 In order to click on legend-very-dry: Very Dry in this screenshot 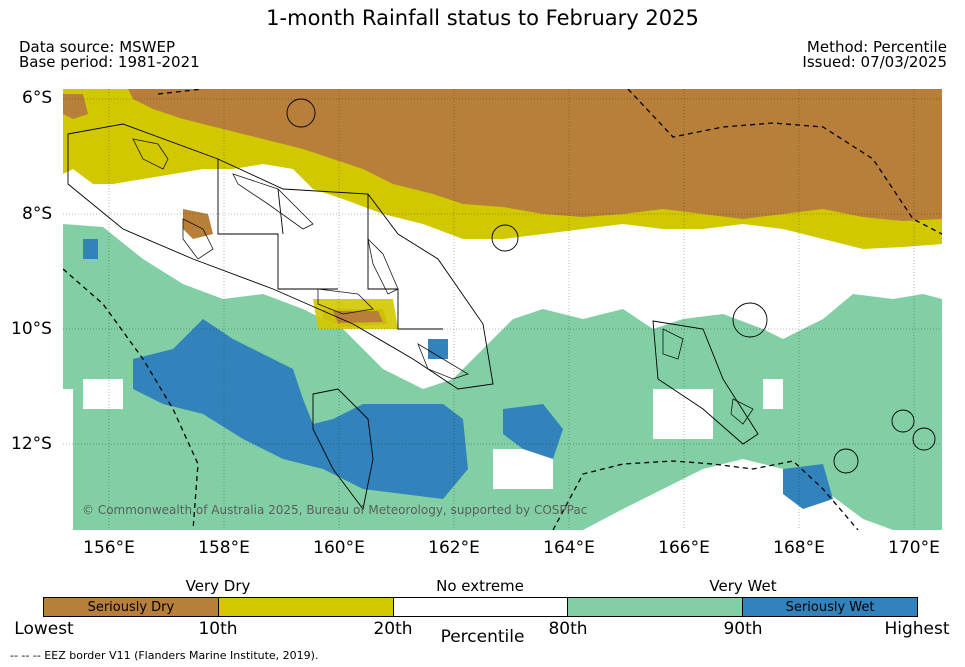, I will do `click(218, 586)`.